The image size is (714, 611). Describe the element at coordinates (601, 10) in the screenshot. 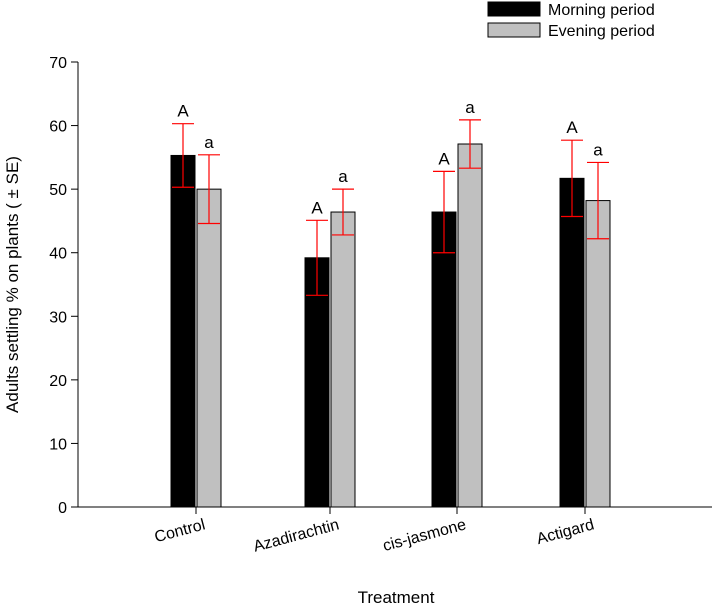

I see `legend-label-morning: Morning period` at that location.